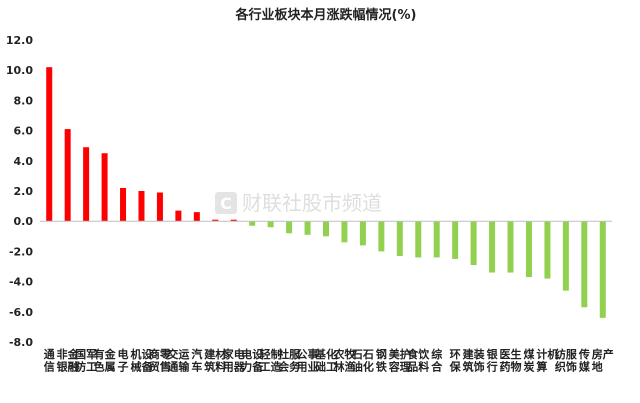 The image size is (640, 403). Describe the element at coordinates (603, 360) in the screenshot. I see `x-tick-label: 房地产` at that location.